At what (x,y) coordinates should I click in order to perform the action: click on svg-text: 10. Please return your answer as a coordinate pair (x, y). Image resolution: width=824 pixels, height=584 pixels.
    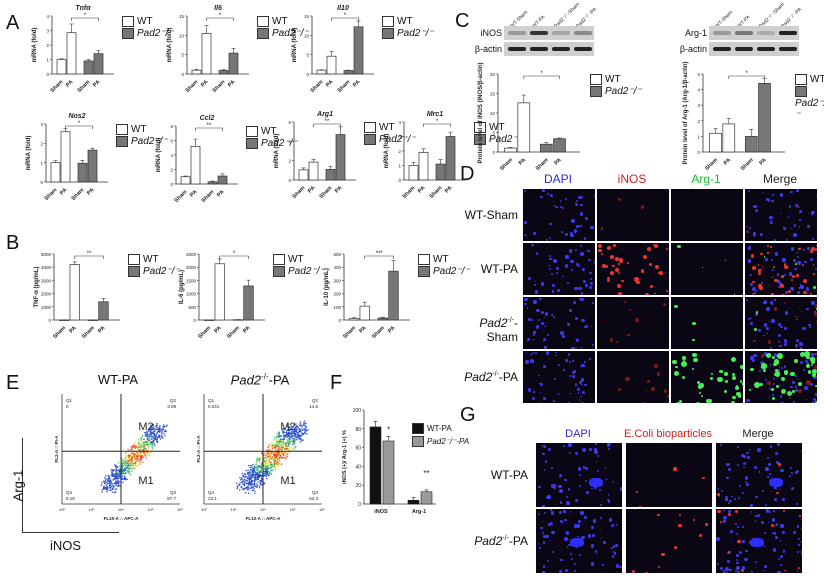
    Looking at the image, I should click on (307, 35).